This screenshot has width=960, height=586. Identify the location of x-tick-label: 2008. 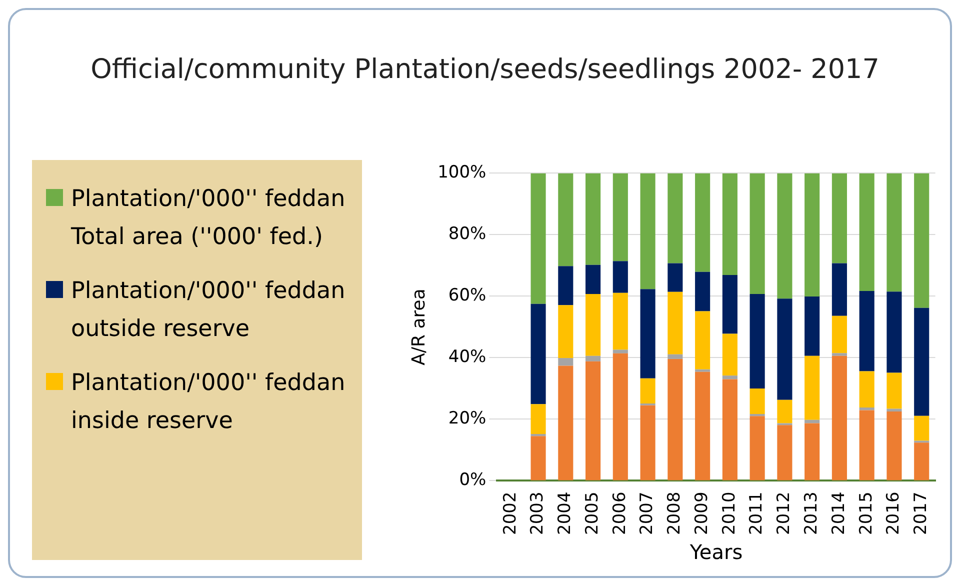
(674, 513).